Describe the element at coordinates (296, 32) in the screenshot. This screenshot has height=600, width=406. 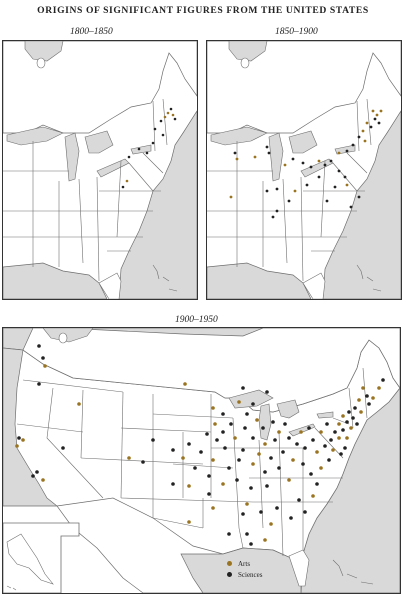
I see `map-2-period-label: 1850–1900` at that location.